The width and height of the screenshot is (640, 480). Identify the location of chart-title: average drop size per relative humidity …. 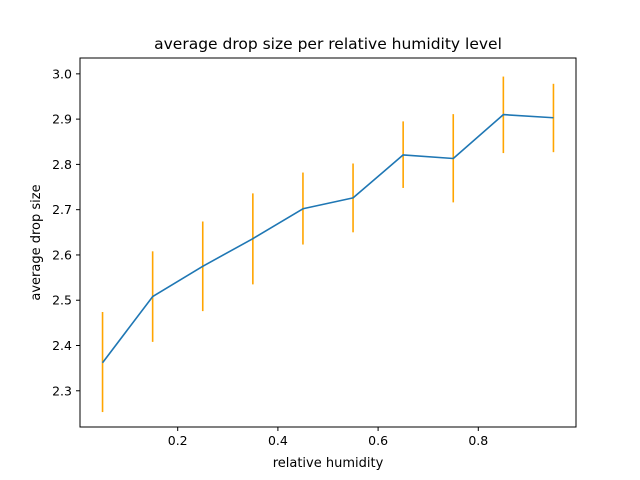
(328, 44).